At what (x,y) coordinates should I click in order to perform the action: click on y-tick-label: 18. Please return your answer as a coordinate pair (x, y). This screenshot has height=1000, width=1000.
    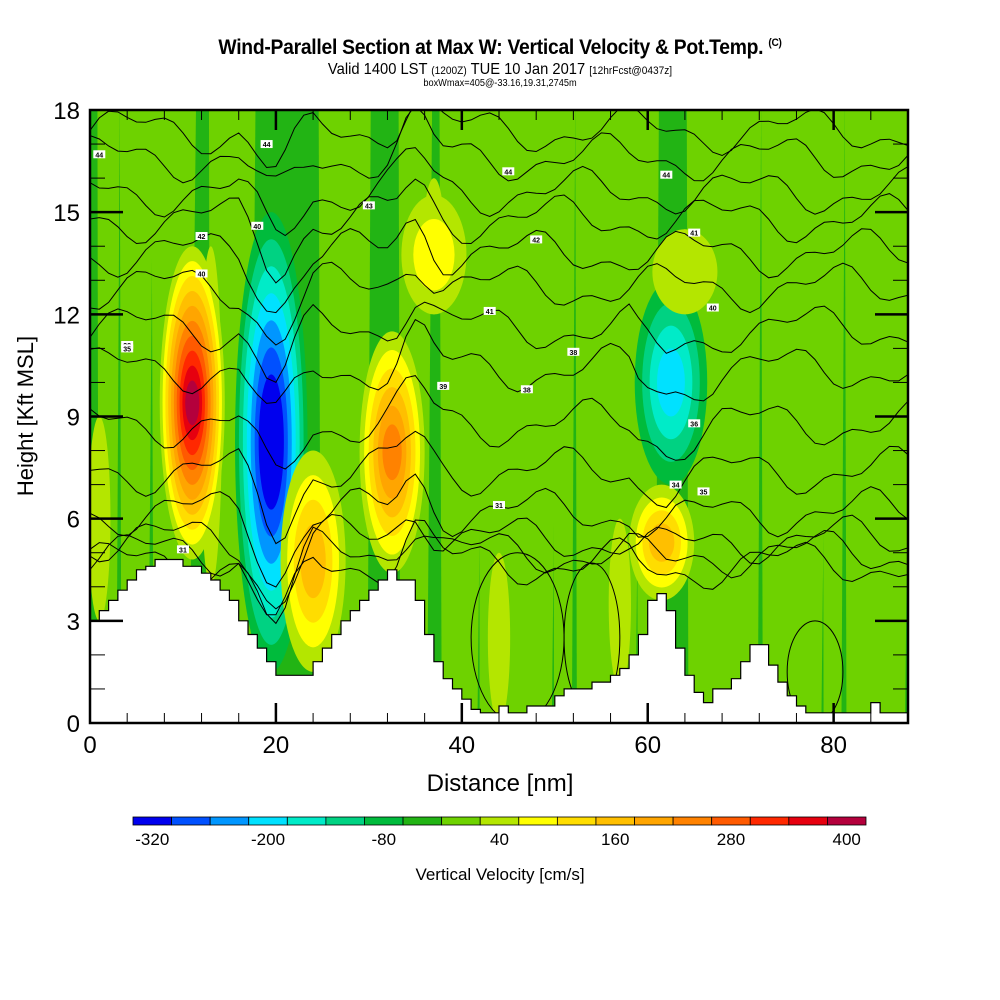
    Looking at the image, I should click on (66, 111).